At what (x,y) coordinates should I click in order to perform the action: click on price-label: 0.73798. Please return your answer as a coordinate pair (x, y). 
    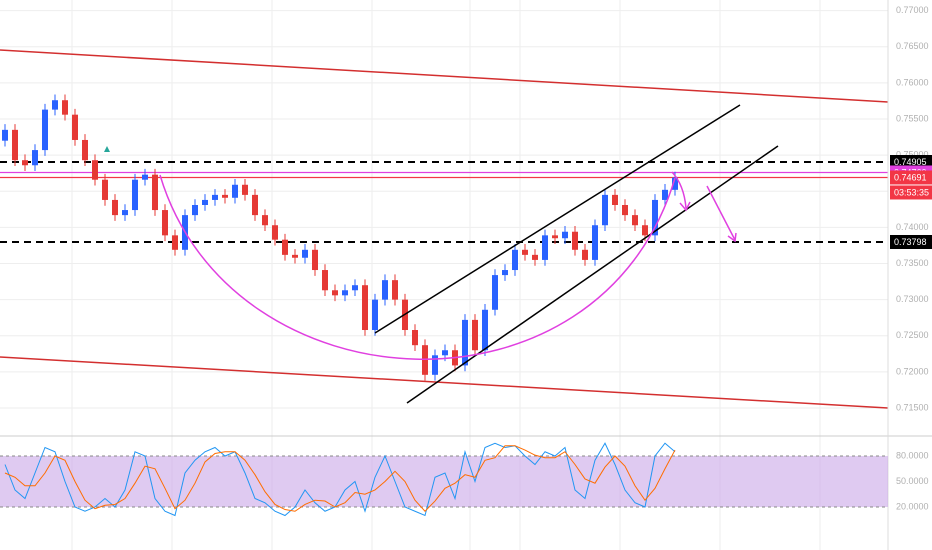
    Looking at the image, I should click on (910, 242).